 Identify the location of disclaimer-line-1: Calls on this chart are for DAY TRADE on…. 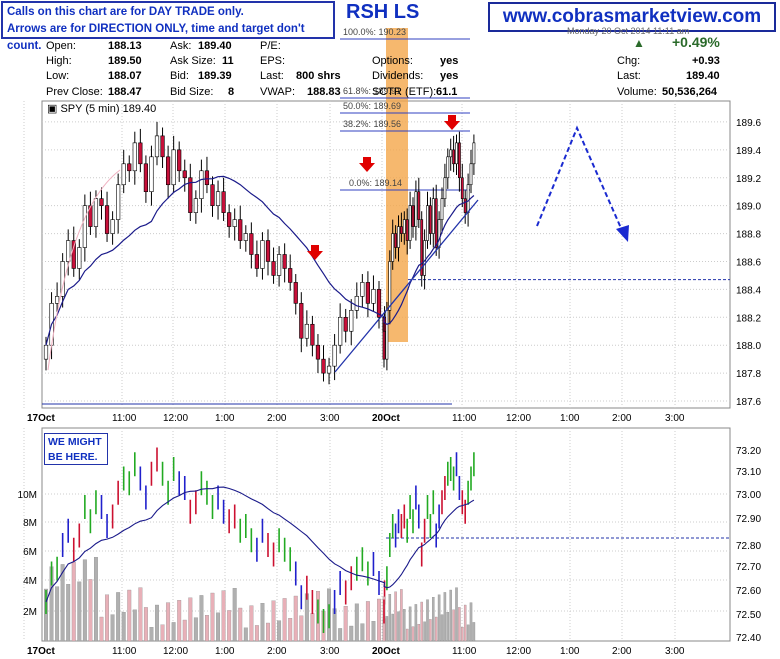
(125, 12).